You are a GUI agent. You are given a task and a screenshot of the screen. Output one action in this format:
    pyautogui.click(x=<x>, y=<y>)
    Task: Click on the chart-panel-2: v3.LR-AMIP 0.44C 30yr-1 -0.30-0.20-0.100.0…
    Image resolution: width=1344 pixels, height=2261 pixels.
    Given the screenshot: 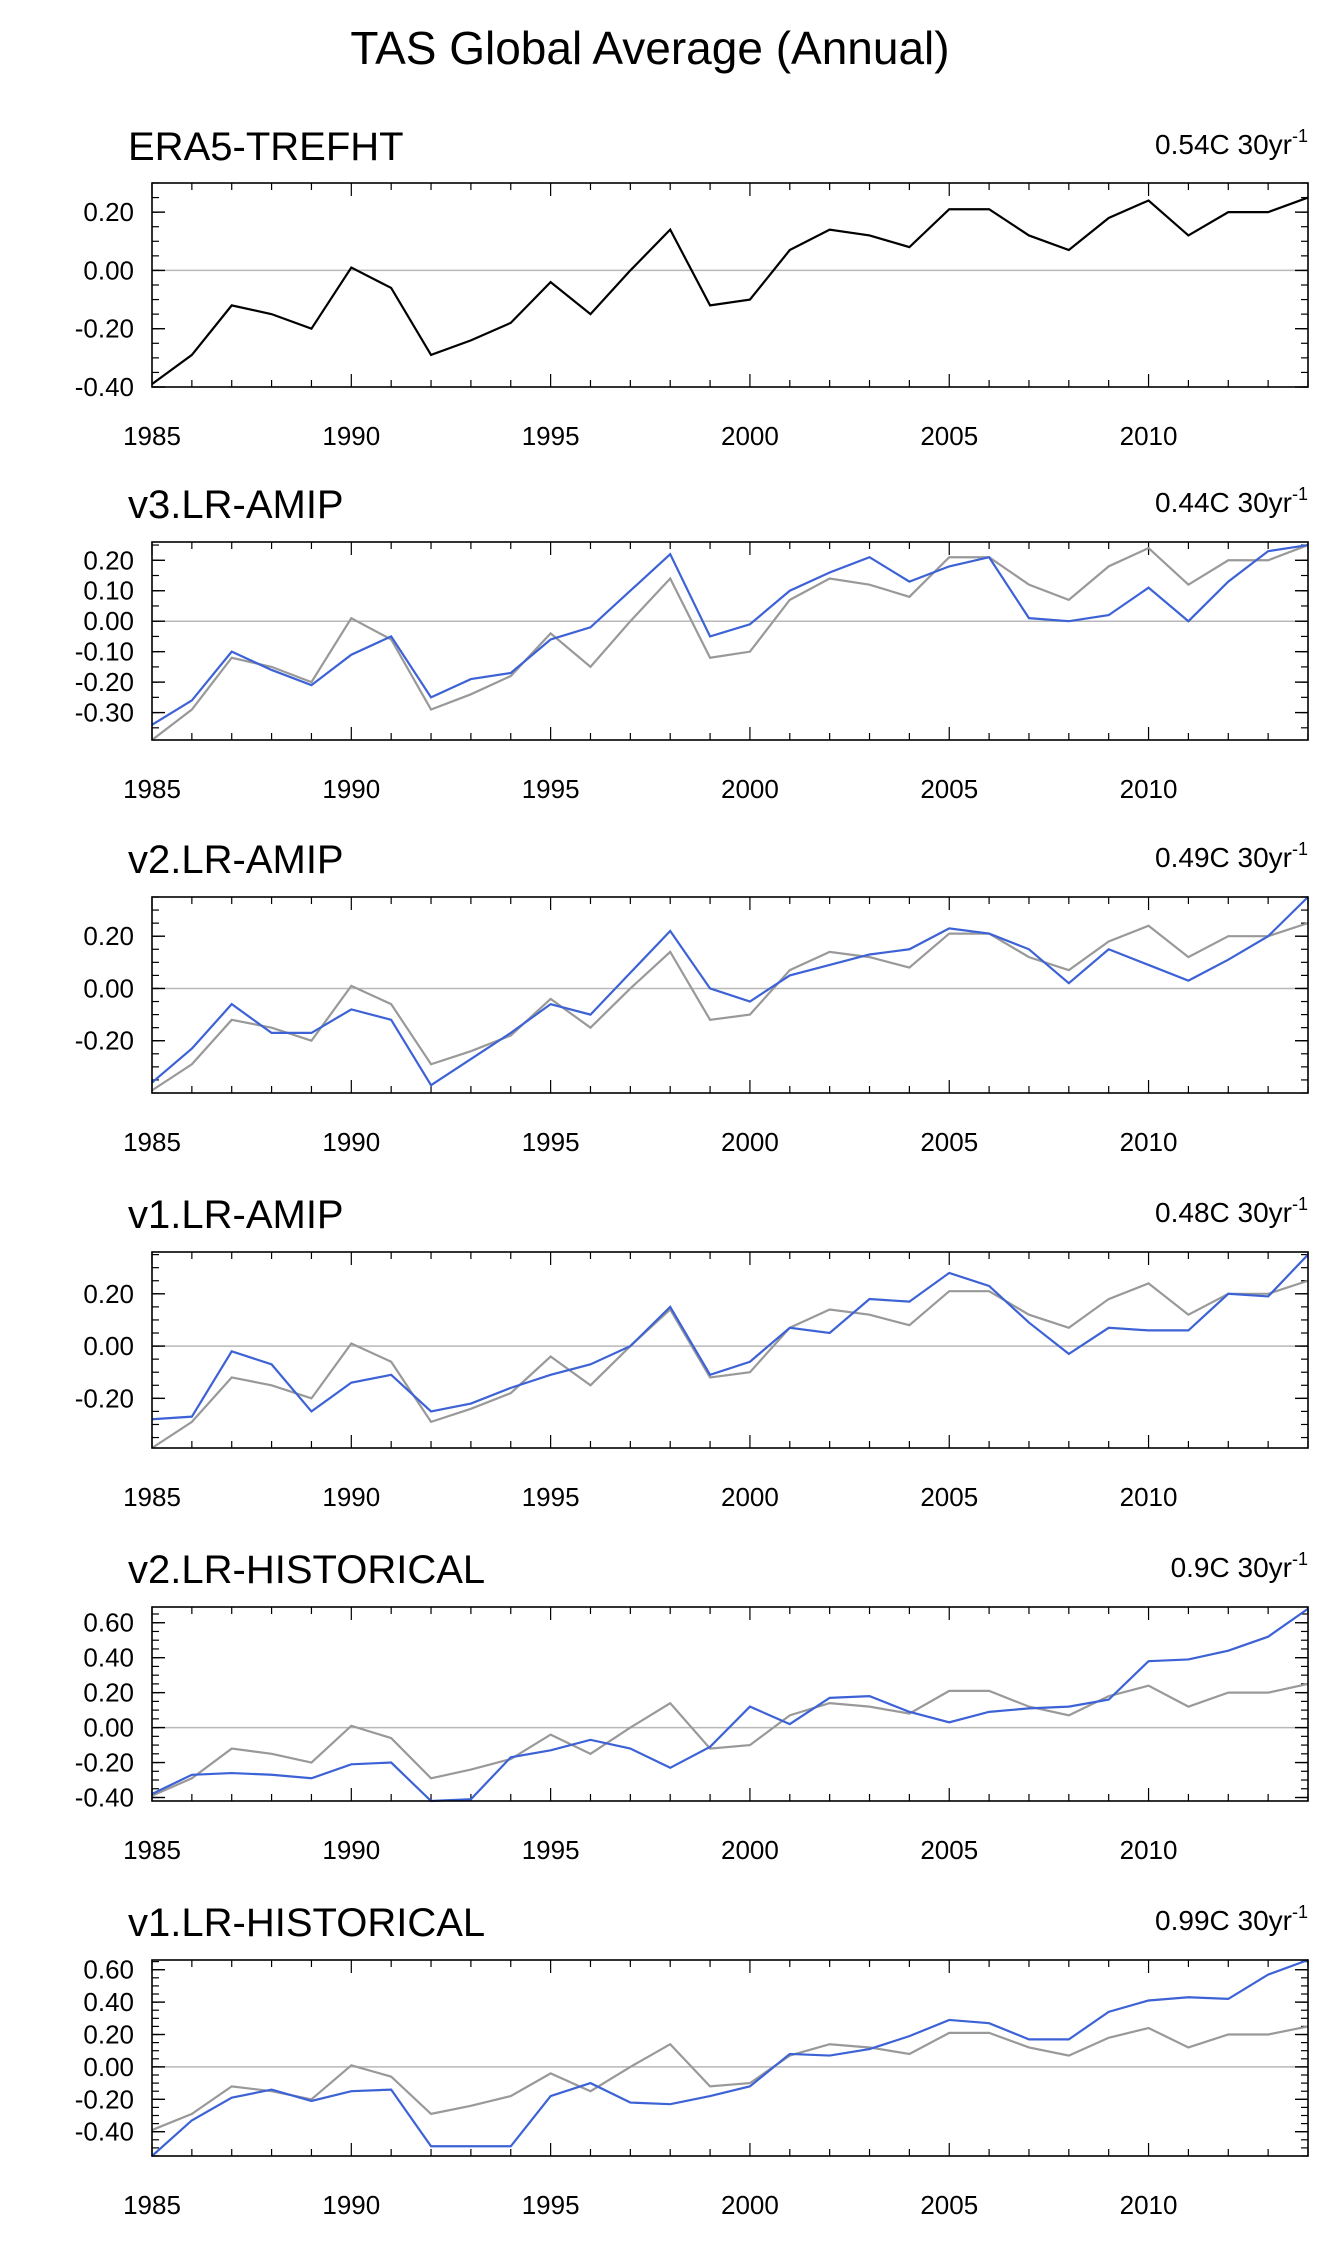 What is the action you would take?
    pyautogui.click(x=692, y=643)
    